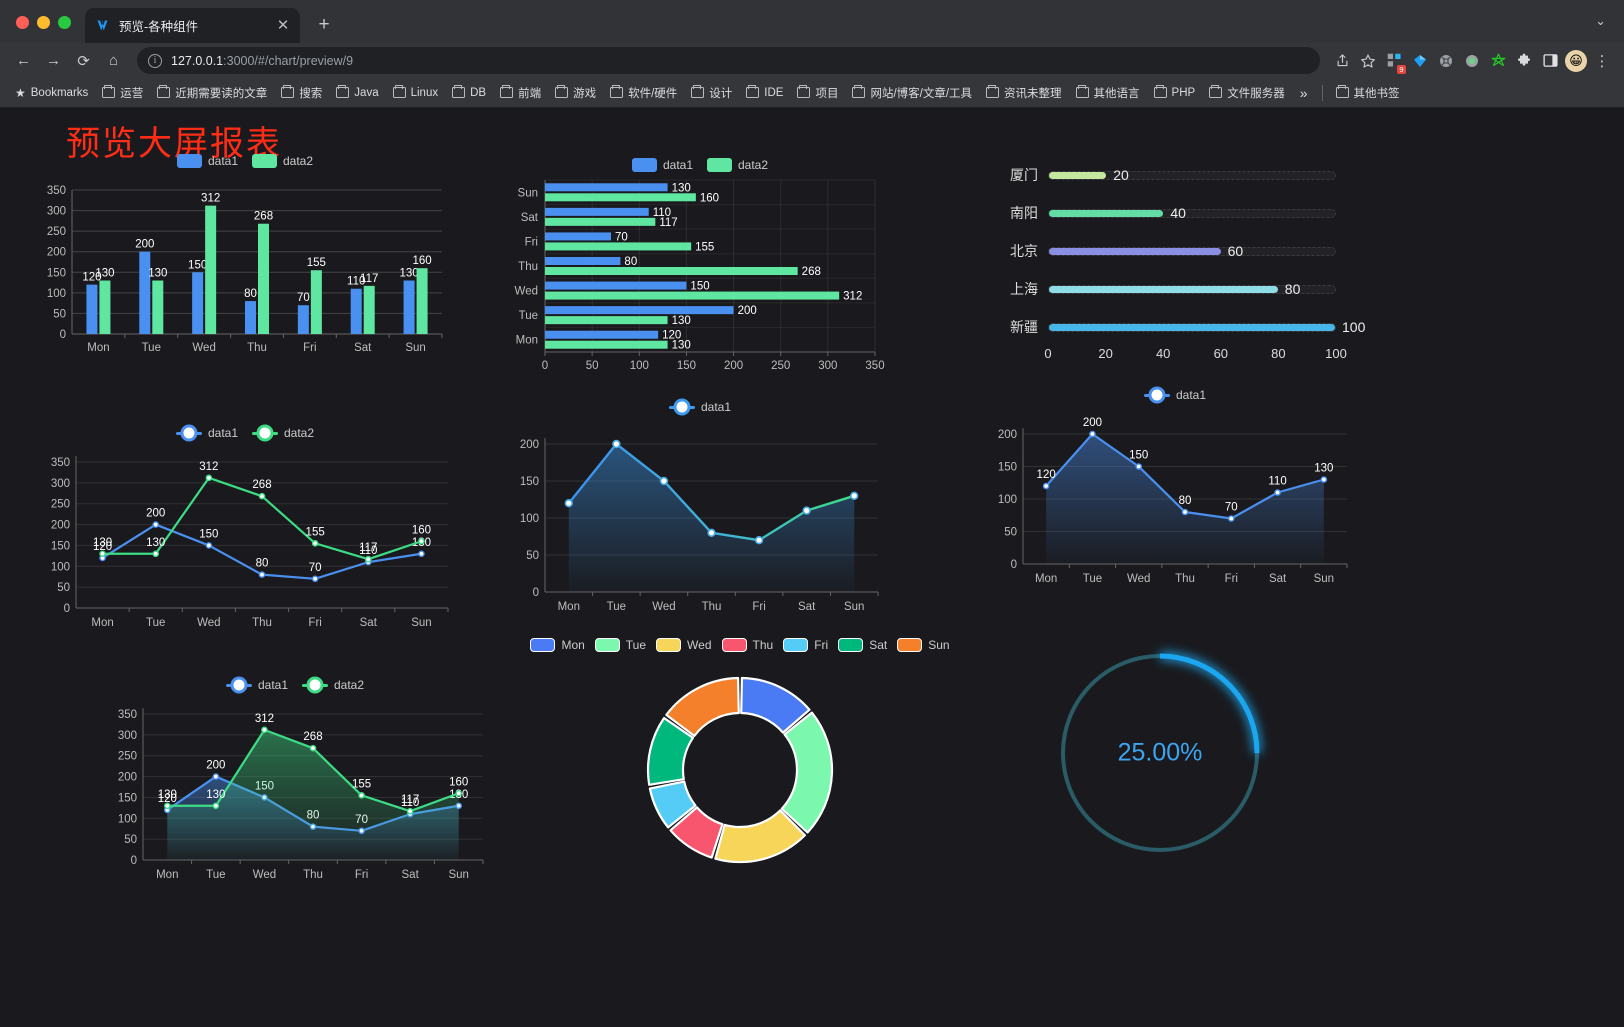 The image size is (1624, 1027). Describe the element at coordinates (155, 60) in the screenshot. I see `site-info-icon: i` at that location.